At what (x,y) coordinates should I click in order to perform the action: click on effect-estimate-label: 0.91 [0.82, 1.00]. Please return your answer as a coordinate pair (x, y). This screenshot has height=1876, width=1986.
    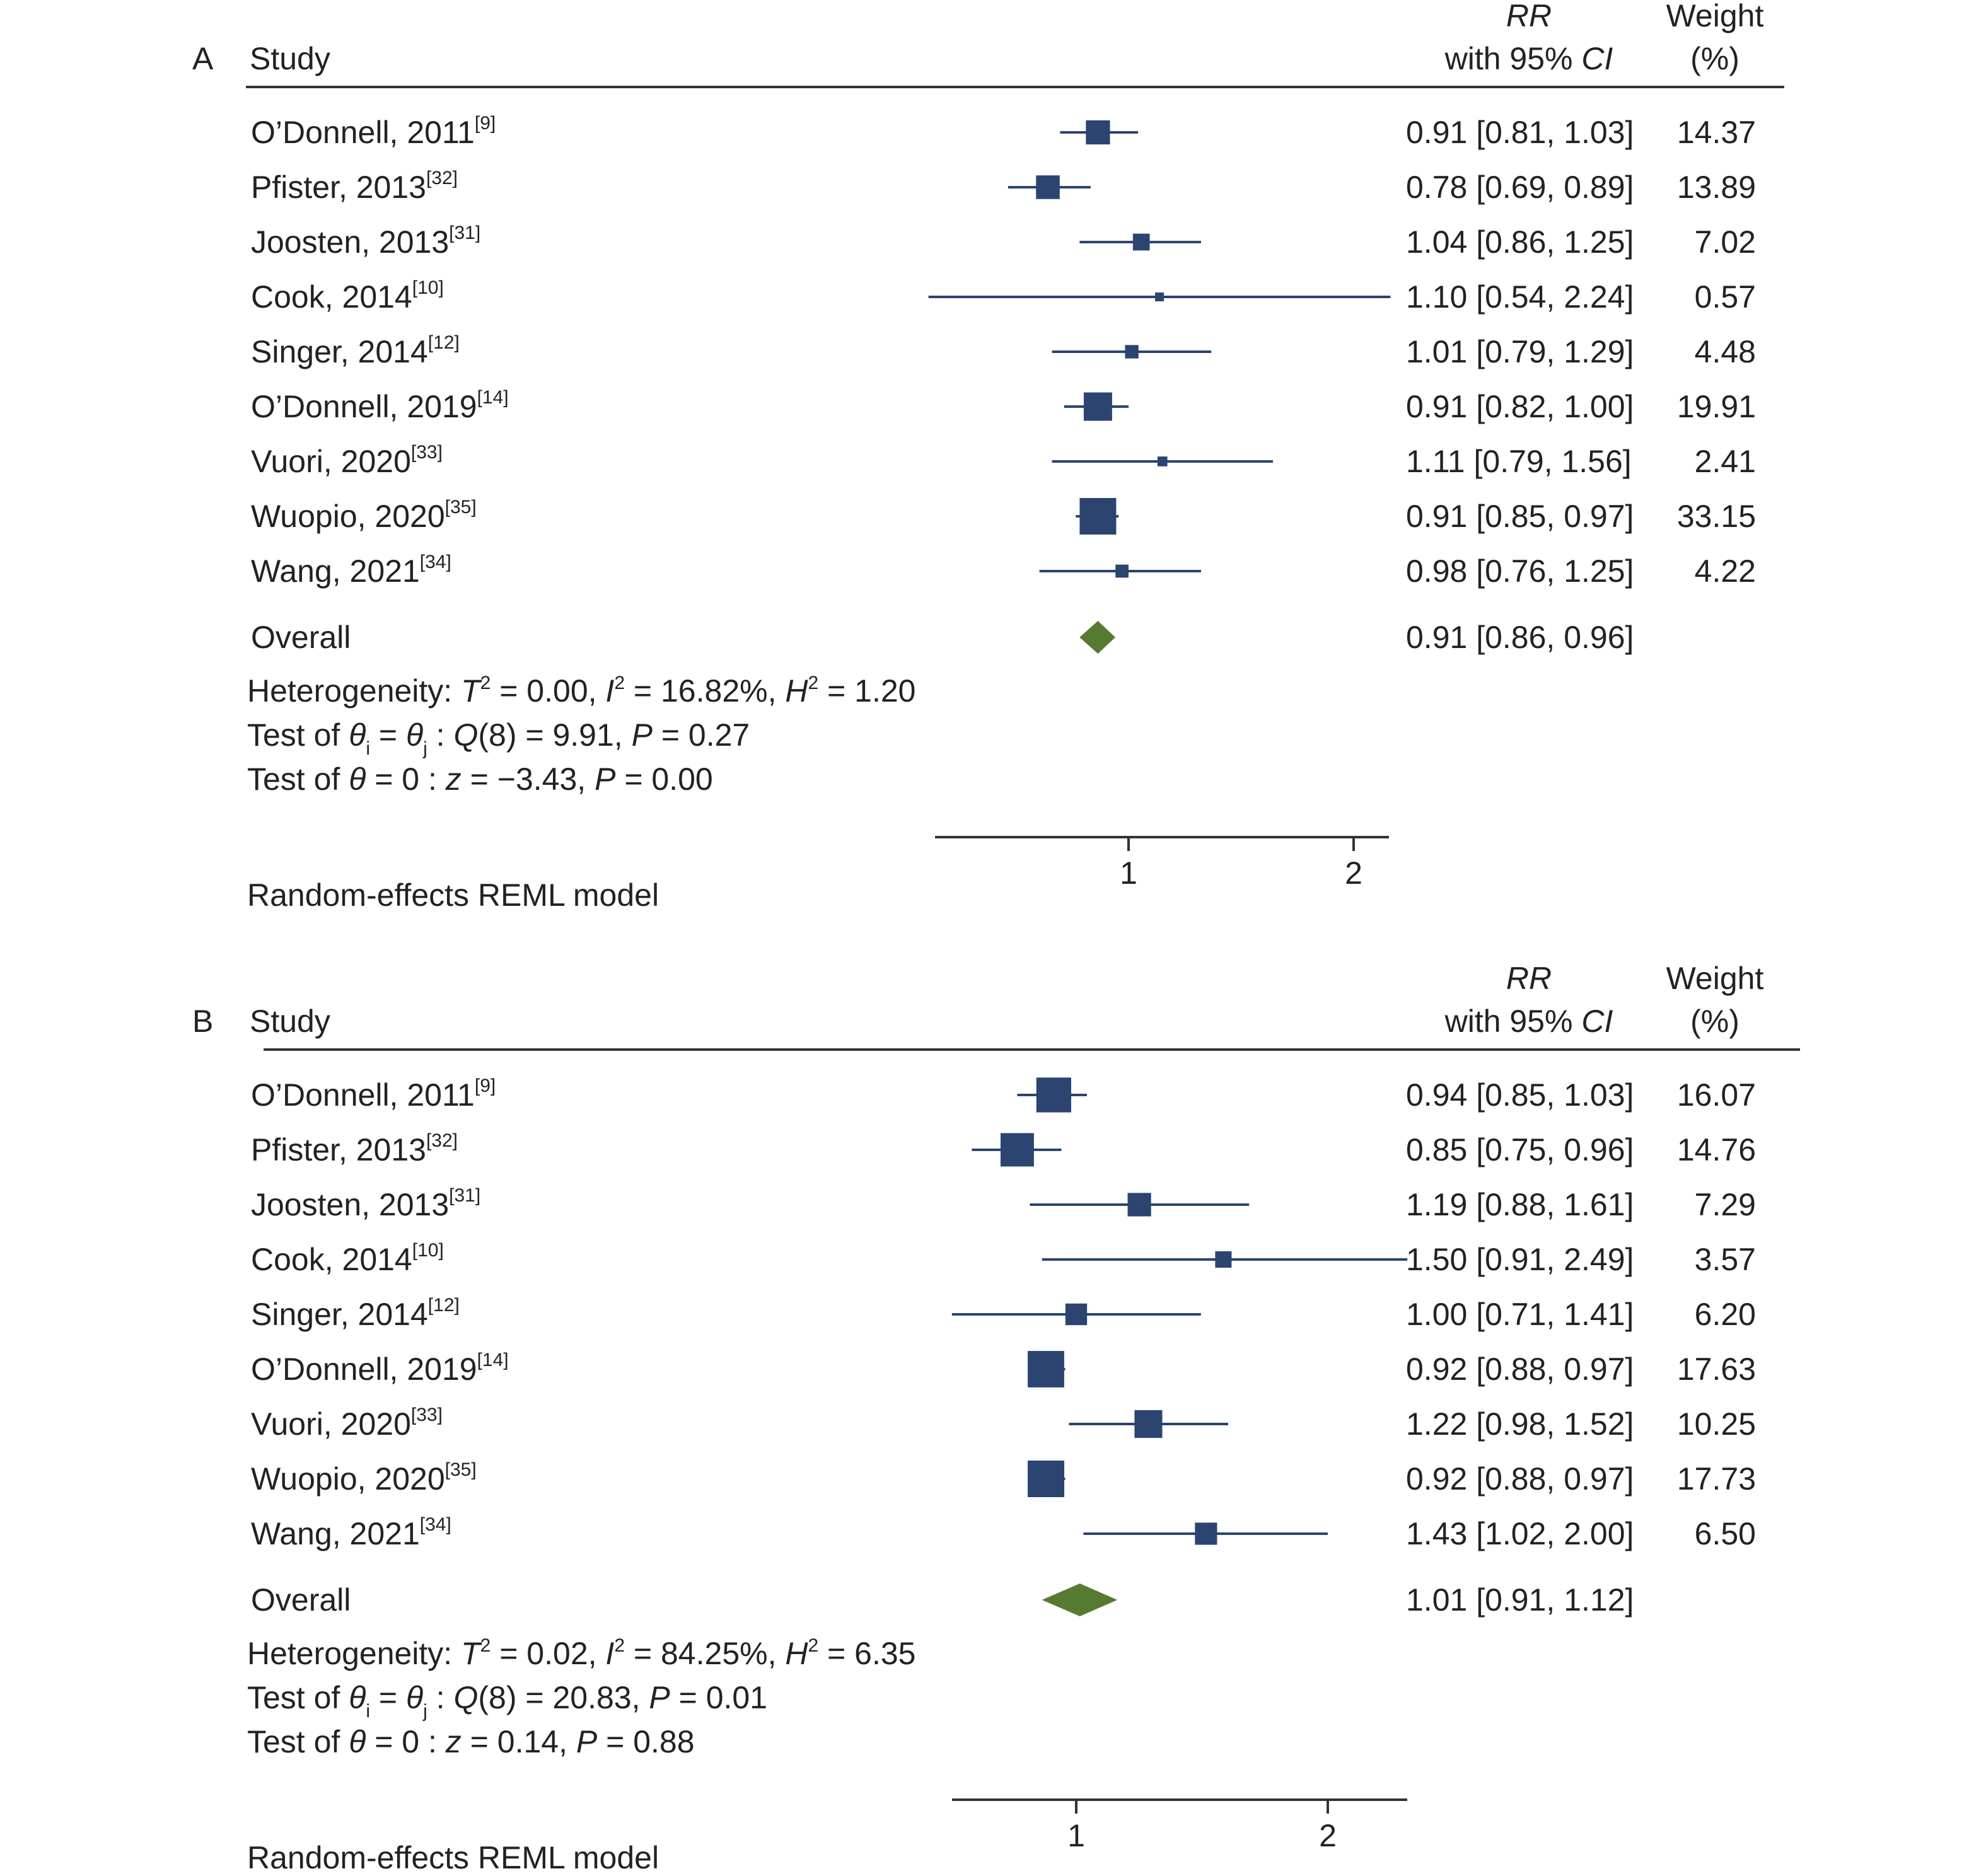
    Looking at the image, I should click on (1520, 406).